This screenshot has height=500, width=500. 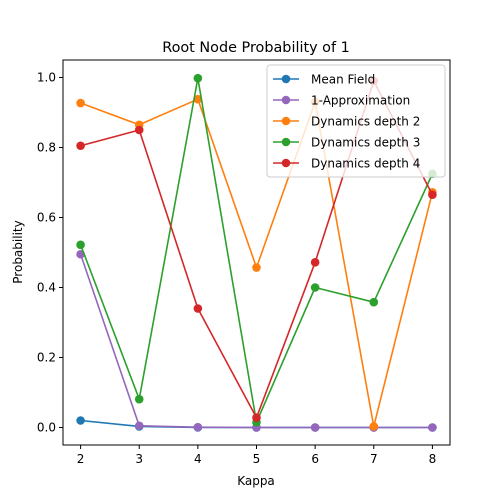 What do you see at coordinates (256, 481) in the screenshot?
I see `x-axis-label: Kappa` at bounding box center [256, 481].